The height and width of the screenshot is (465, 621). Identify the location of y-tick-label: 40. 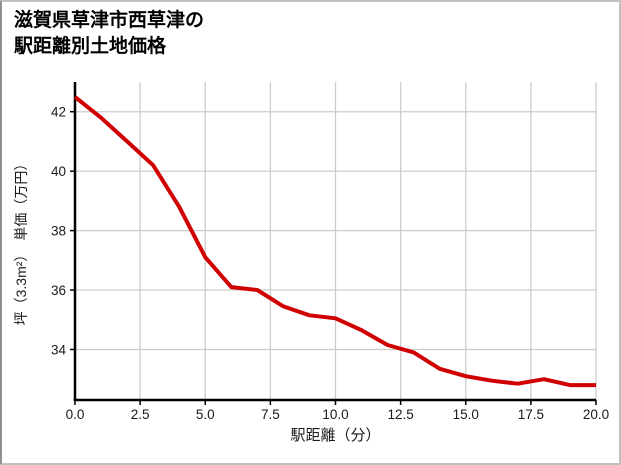
(58, 171).